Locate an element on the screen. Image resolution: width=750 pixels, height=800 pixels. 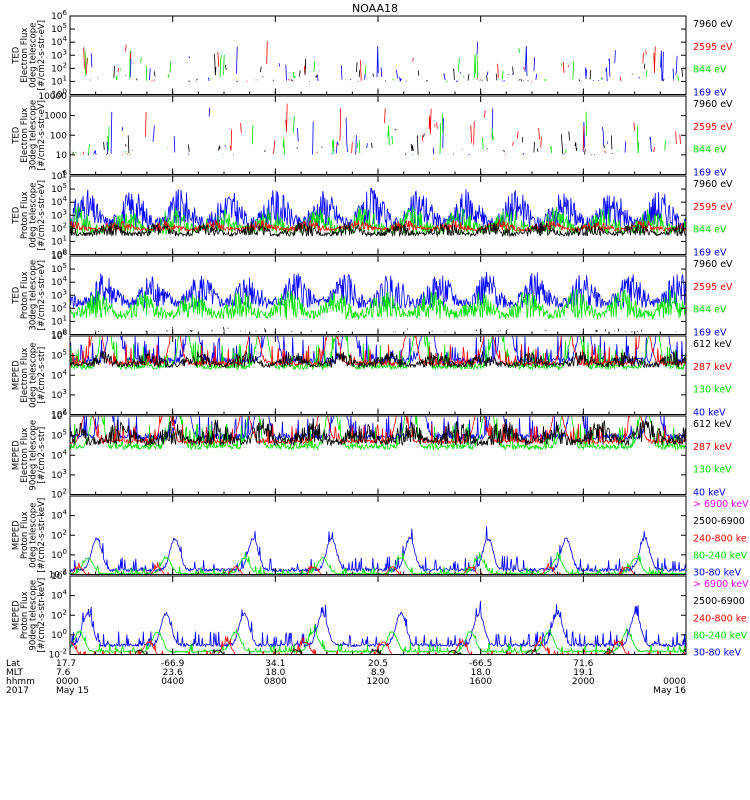
y-tick-label: 10⁵ is located at coordinates (59, 268).